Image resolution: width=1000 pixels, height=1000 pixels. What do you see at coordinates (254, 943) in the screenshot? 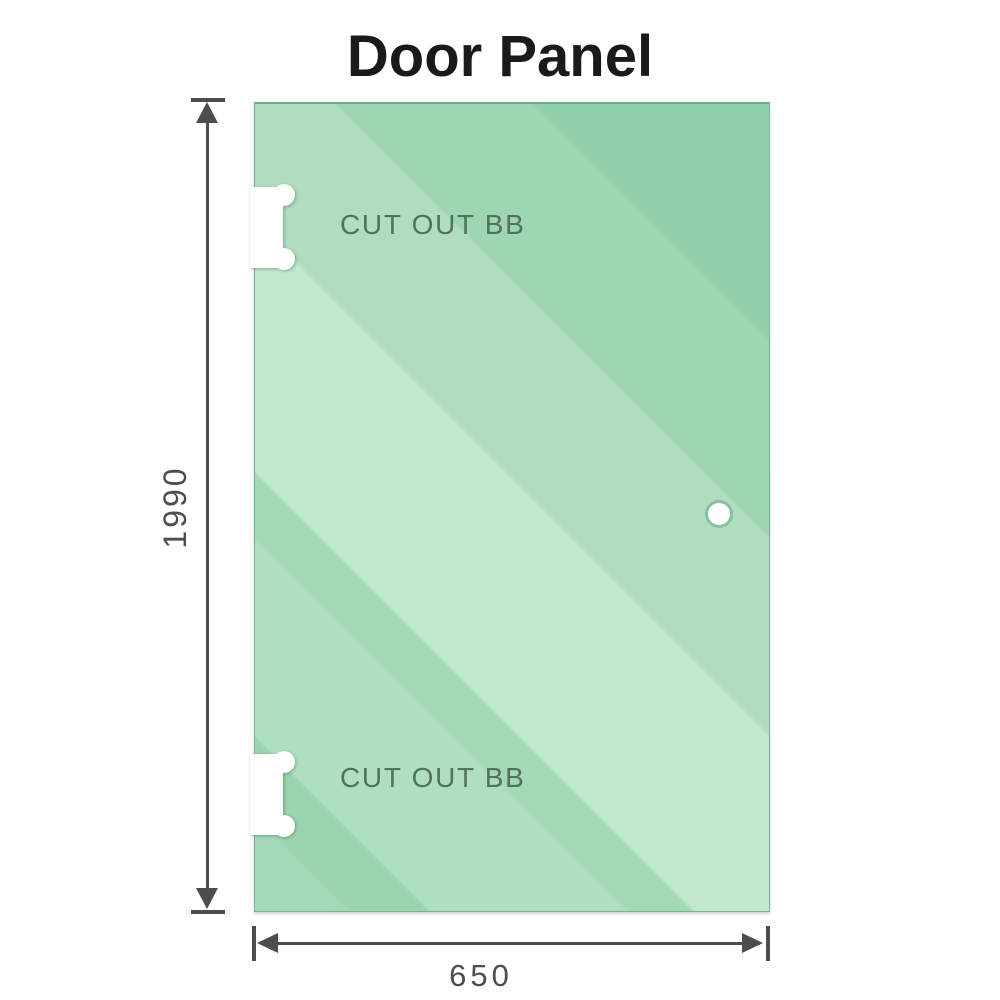
I see `width-dimension-left-cap` at bounding box center [254, 943].